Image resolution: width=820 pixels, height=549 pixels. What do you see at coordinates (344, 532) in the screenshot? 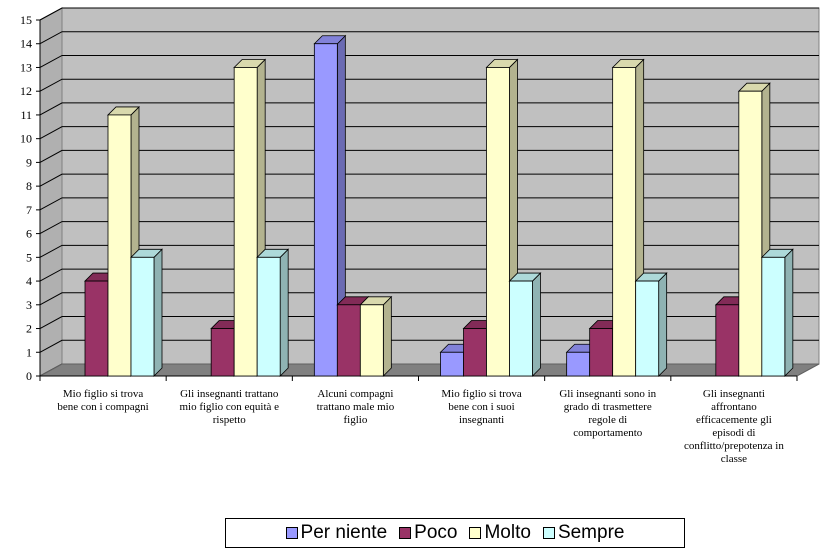
I see `legend-label: Per niente` at bounding box center [344, 532].